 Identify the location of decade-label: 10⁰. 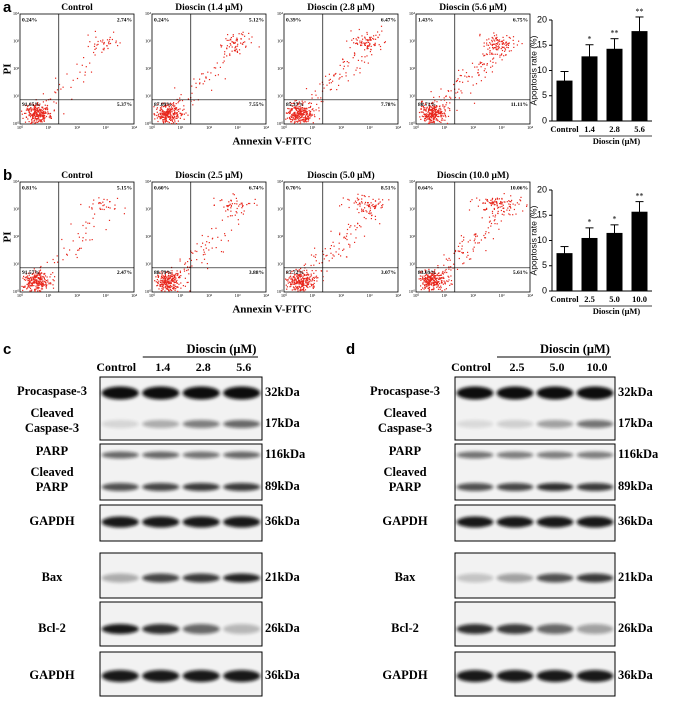
(412, 123).